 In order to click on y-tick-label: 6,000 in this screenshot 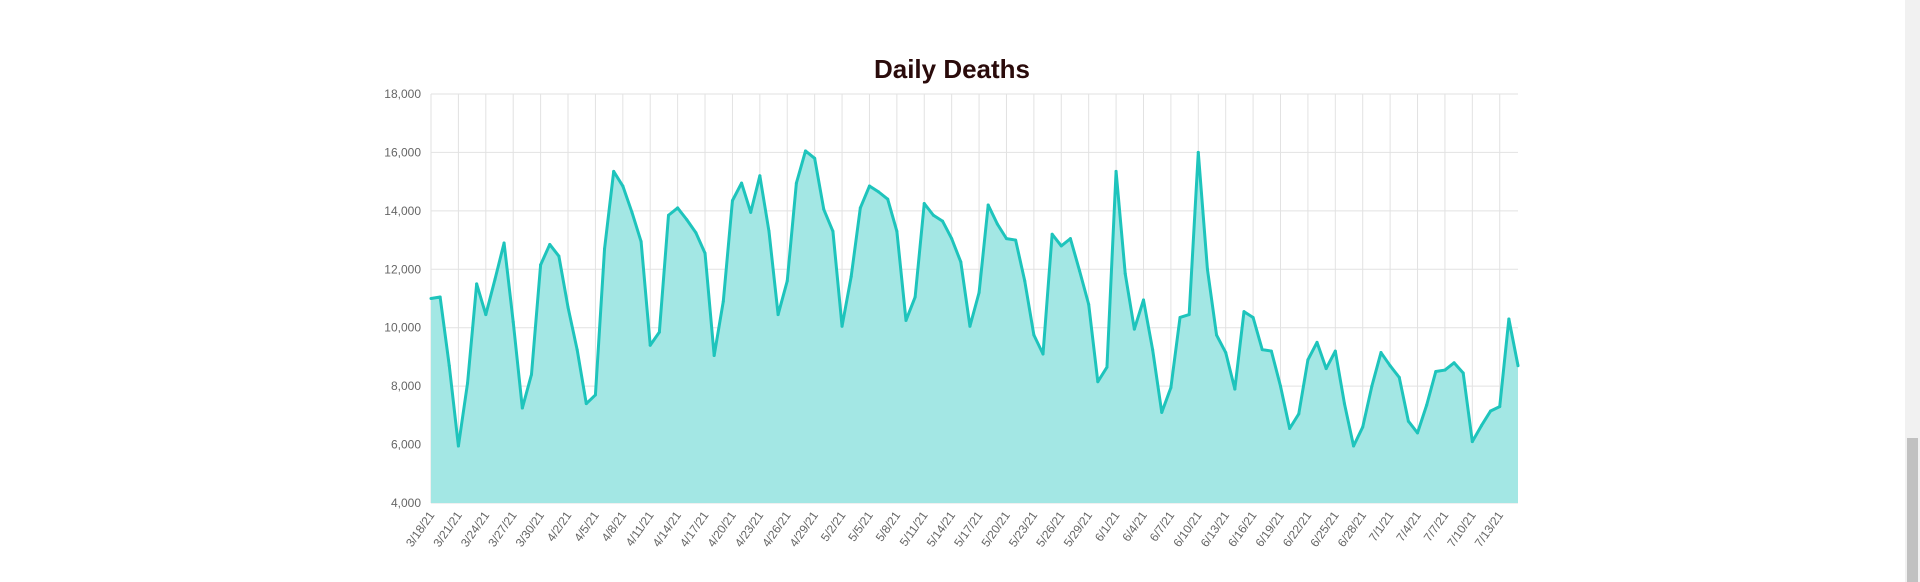, I will do `click(406, 445)`.